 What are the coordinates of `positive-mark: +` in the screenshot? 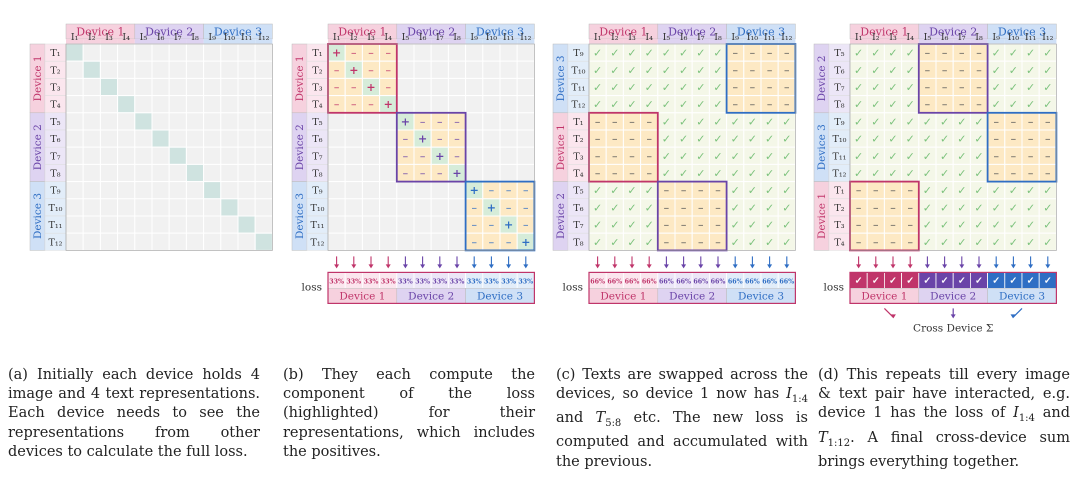 It's located at (336, 53).